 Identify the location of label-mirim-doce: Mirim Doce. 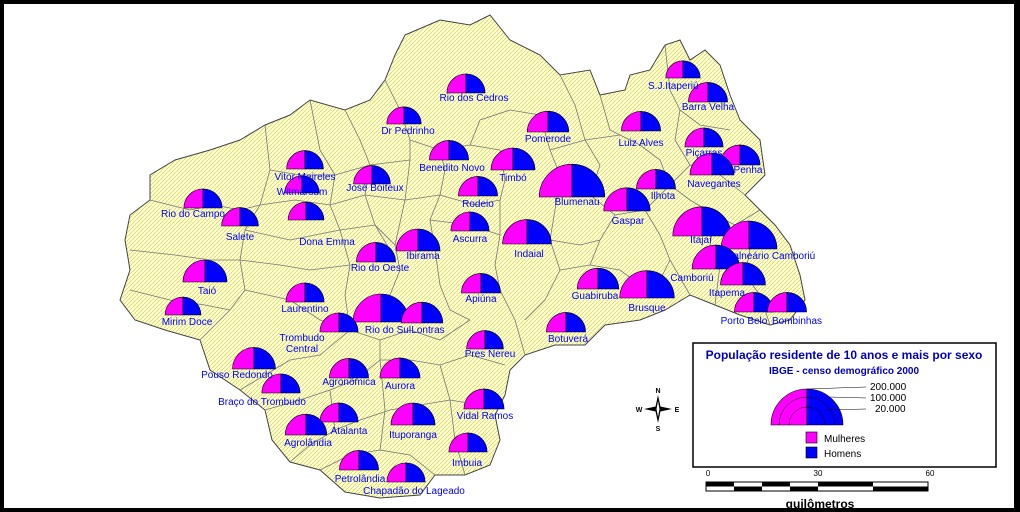
(187, 322).